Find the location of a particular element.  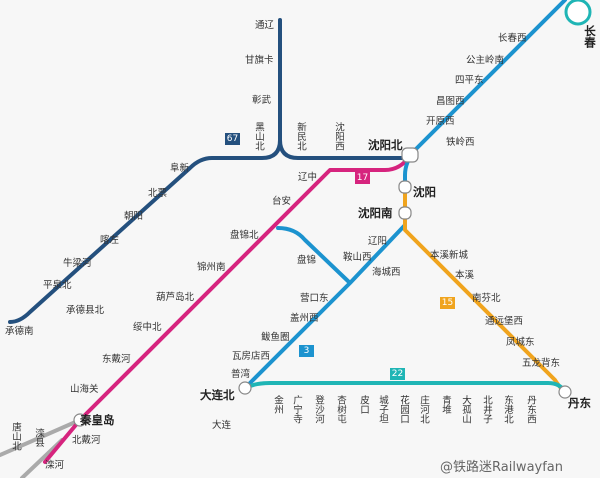

station-label: 杏树屯 is located at coordinates (340, 409).